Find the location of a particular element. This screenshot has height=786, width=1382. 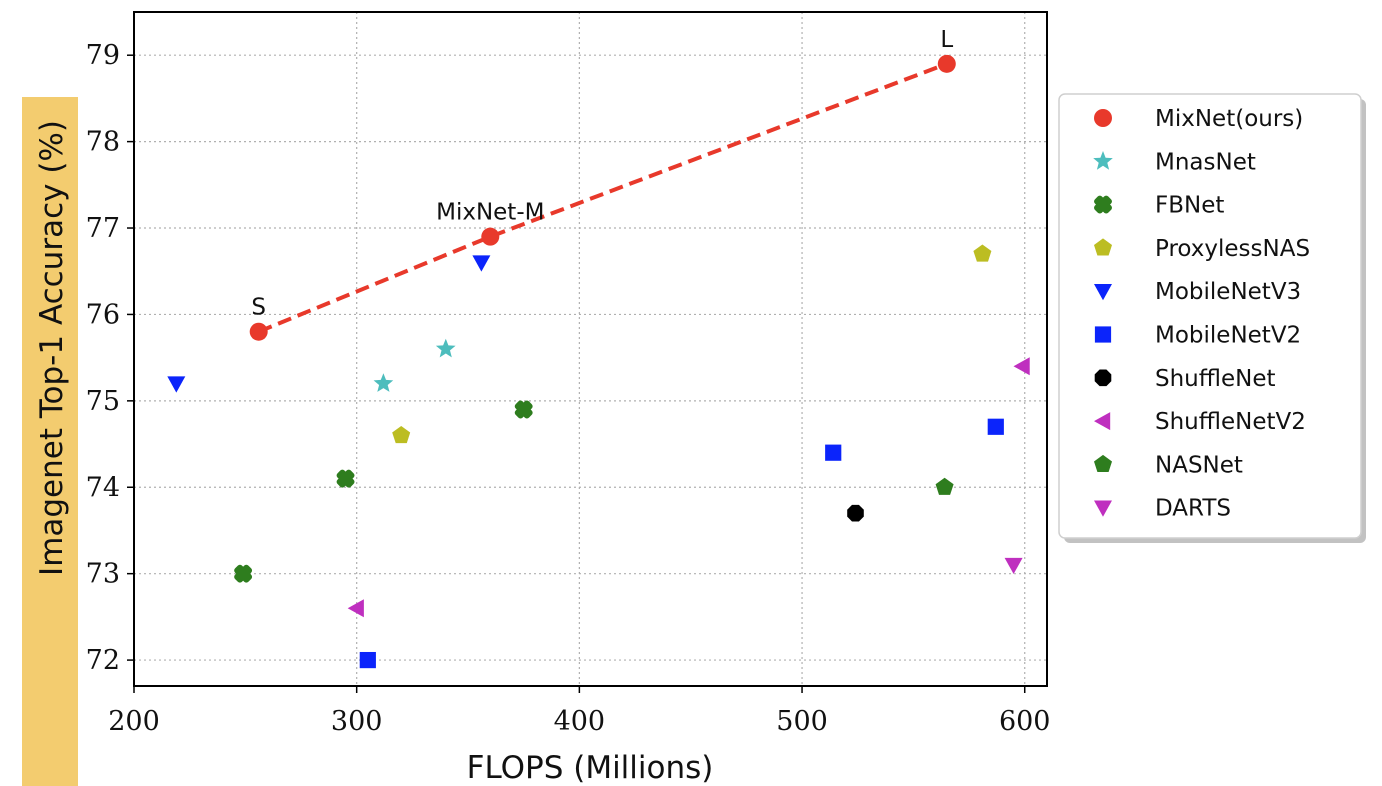

legend-box is located at coordinates (1210, 316).